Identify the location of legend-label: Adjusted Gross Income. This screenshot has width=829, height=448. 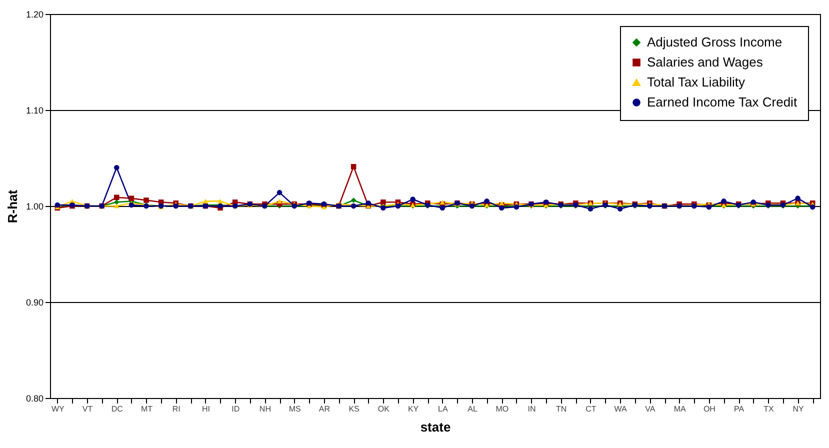
(714, 42).